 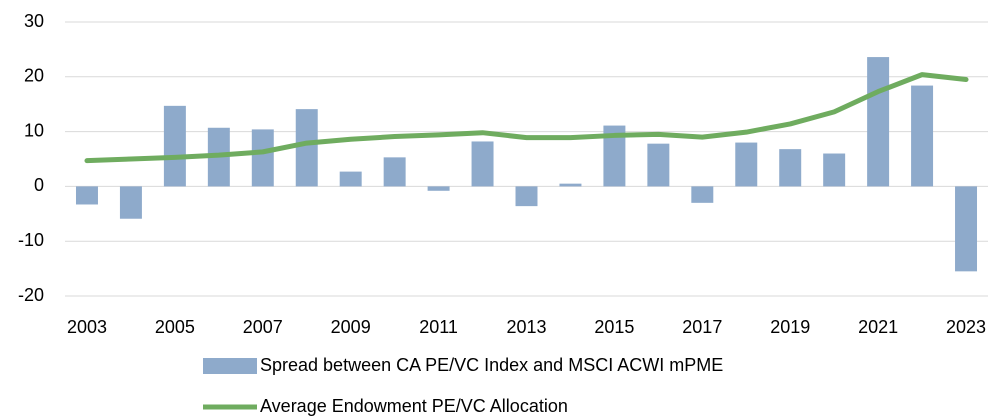 I want to click on x-tick-label: 2003, so click(x=87, y=327).